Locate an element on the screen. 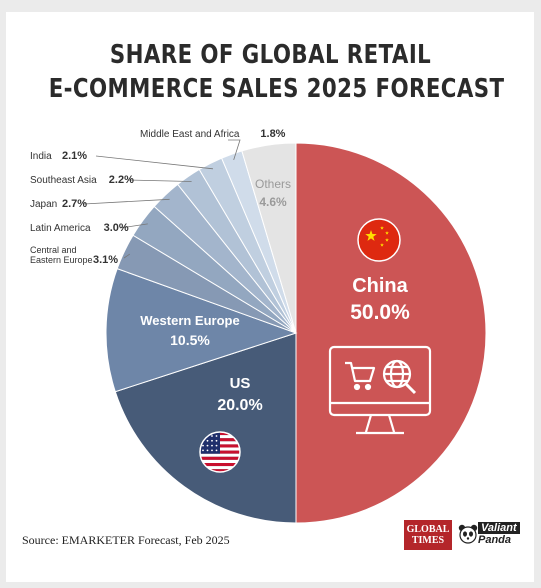 Image resolution: width=541 pixels, height=588 pixels. global-times-logo-line2: TIMES is located at coordinates (428, 540).